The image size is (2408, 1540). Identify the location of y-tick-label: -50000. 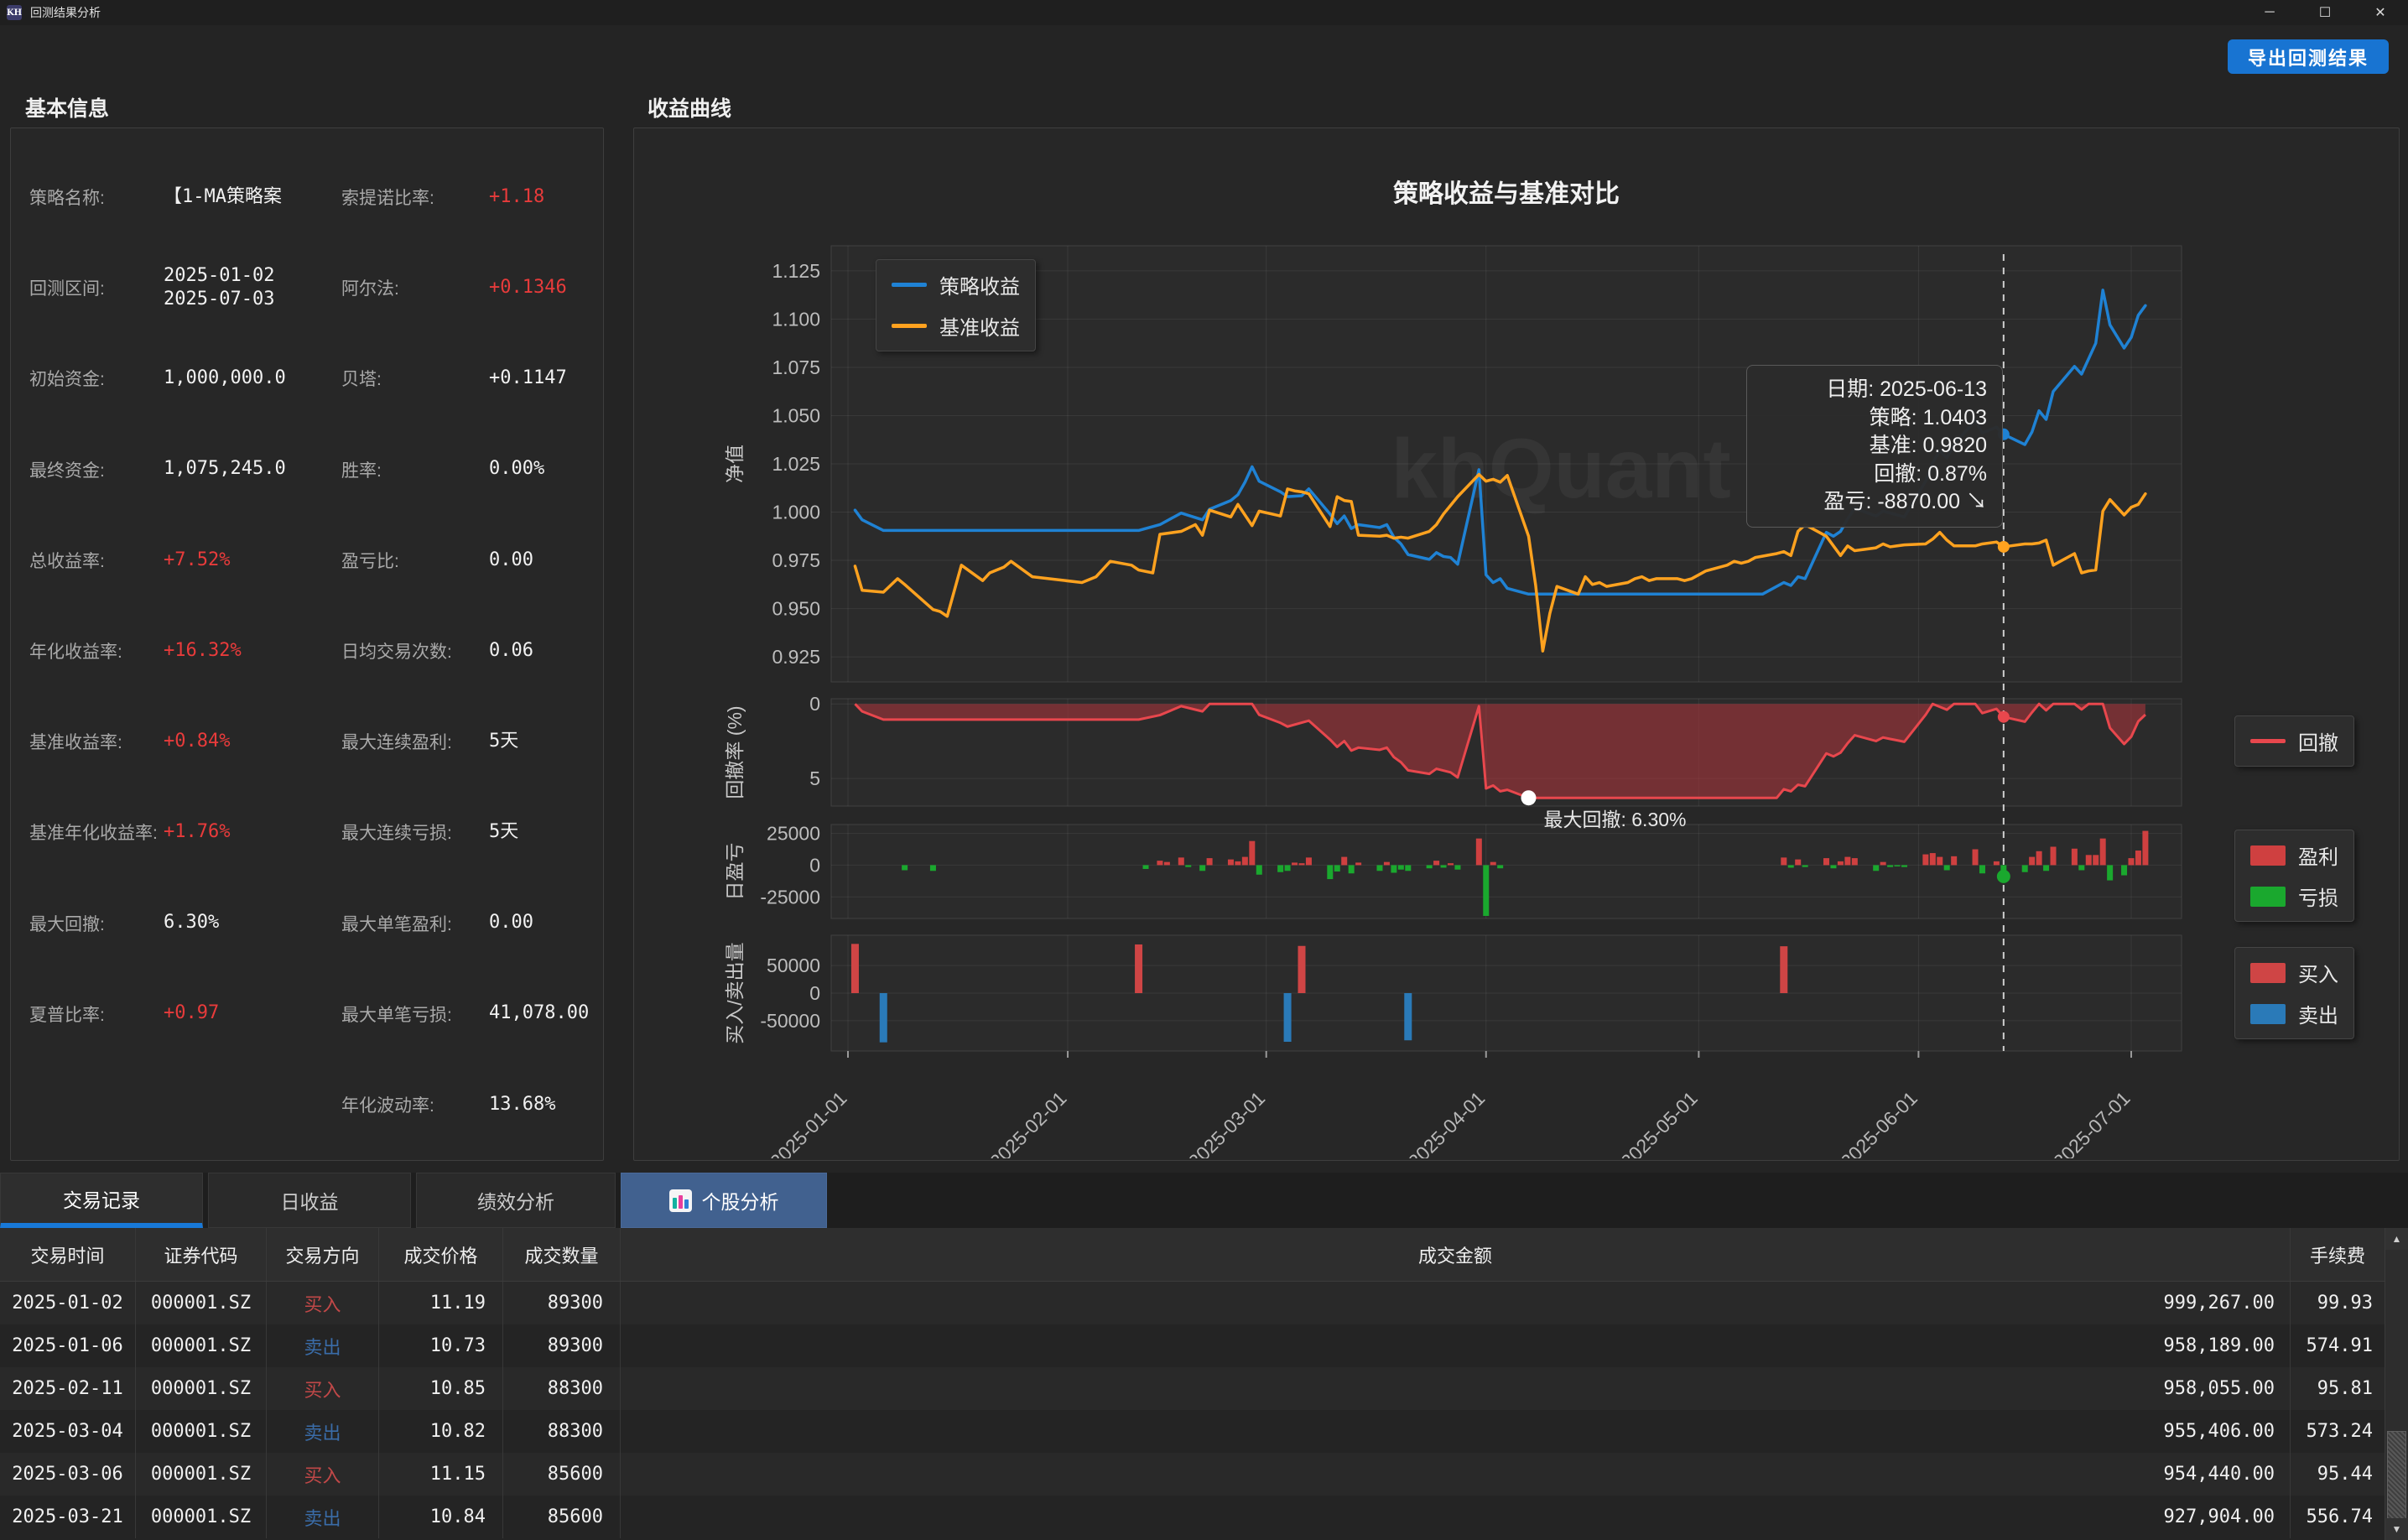
(790, 1021).